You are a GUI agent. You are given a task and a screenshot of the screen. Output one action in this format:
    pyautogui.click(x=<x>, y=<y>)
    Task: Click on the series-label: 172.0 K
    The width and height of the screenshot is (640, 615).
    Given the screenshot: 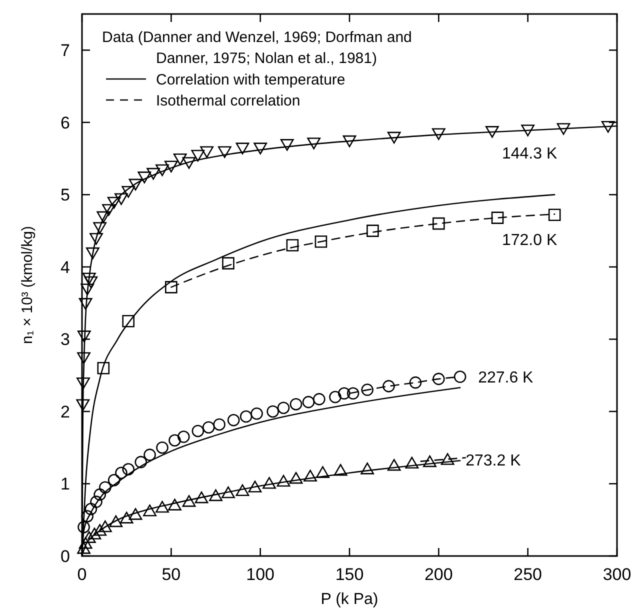 What is the action you would take?
    pyautogui.click(x=530, y=241)
    